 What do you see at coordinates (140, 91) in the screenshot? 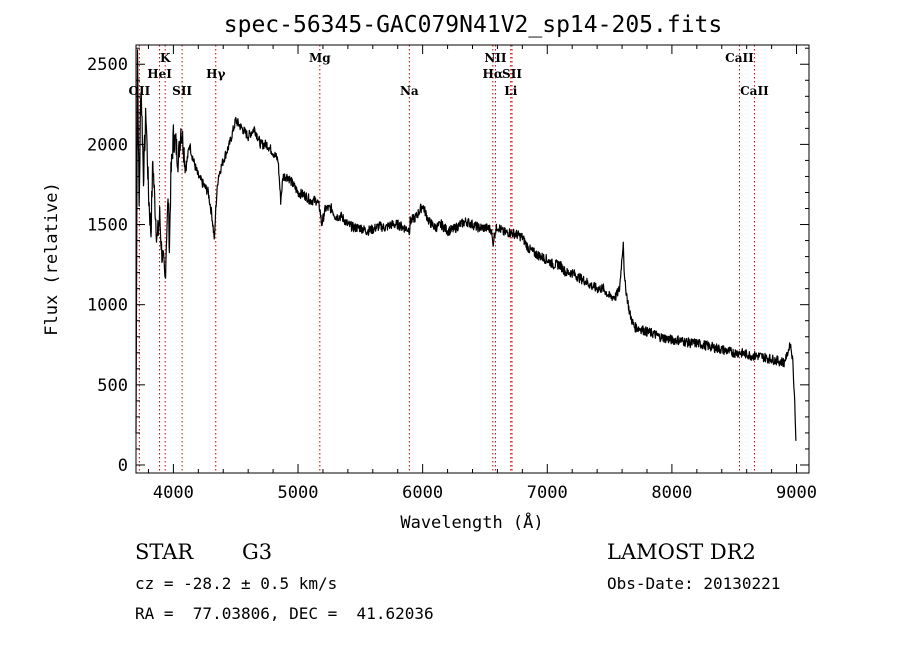
I see `spectral-line-label: OII` at bounding box center [140, 91].